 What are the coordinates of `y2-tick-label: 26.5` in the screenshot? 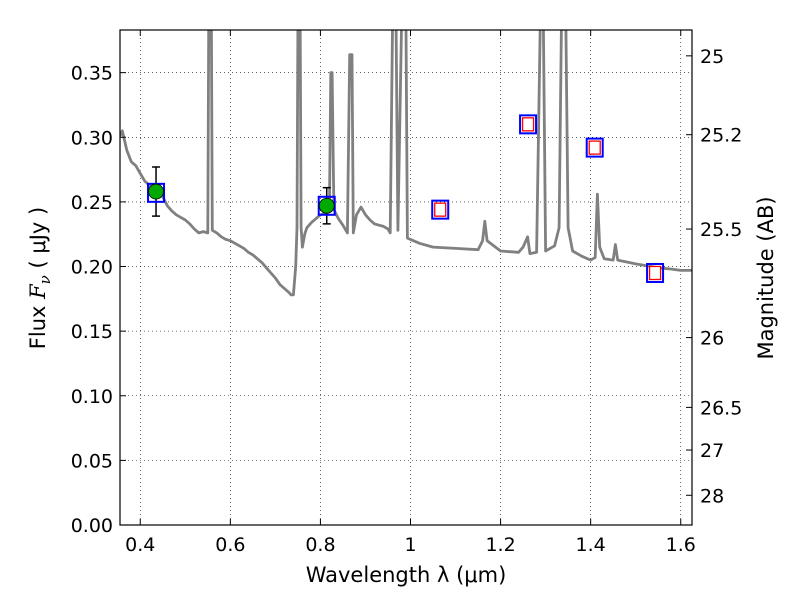 It's located at (721, 408).